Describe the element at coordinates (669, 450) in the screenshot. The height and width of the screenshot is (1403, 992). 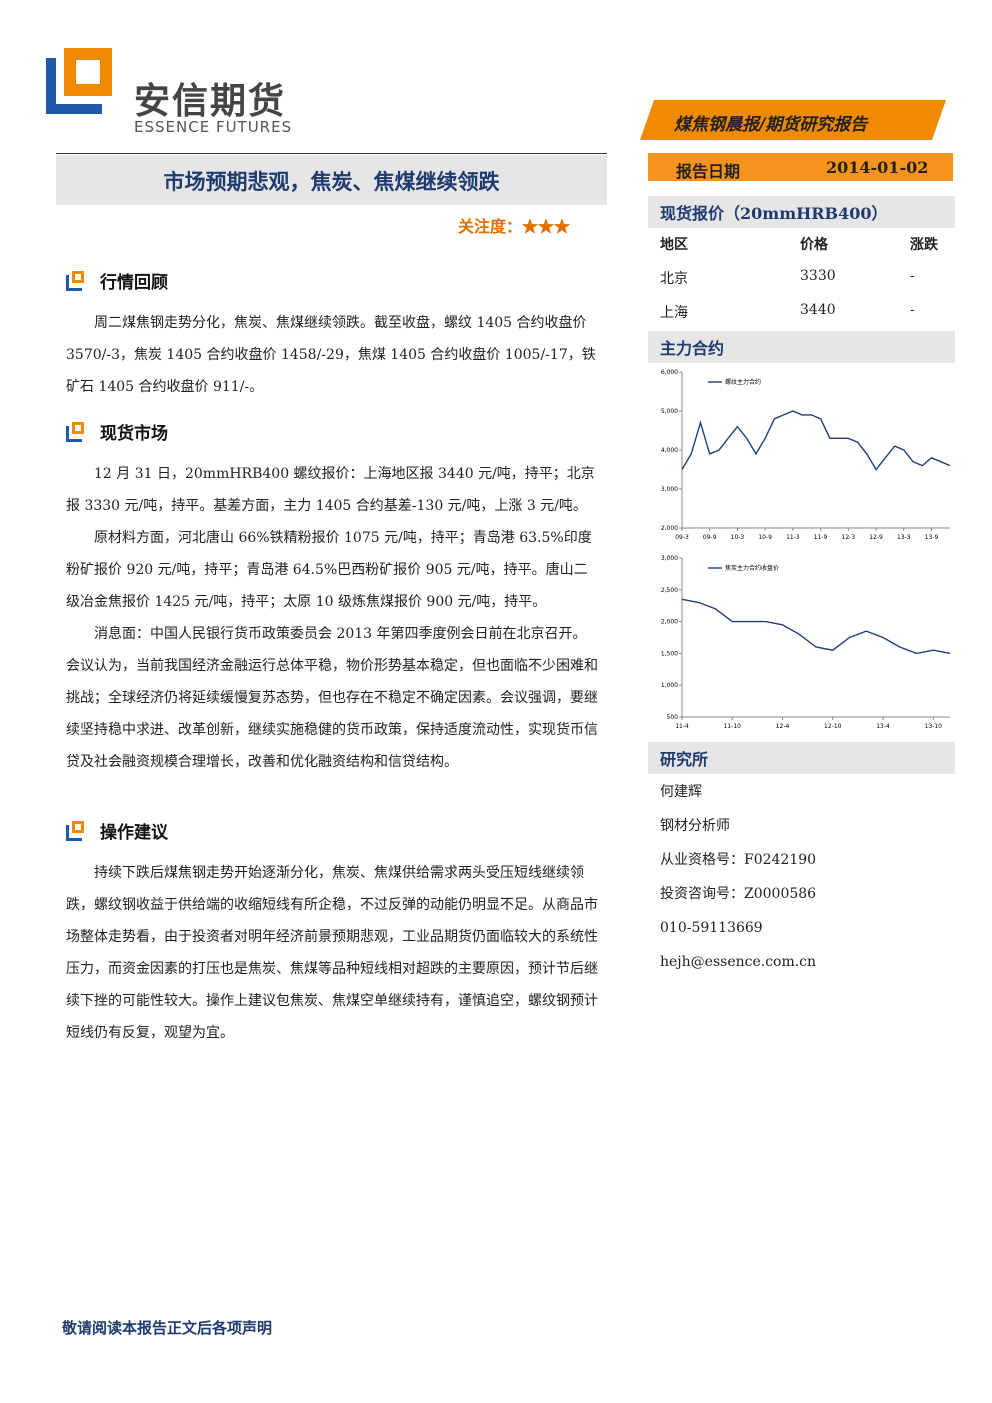
I see `y-tick-label: 4,000` at that location.